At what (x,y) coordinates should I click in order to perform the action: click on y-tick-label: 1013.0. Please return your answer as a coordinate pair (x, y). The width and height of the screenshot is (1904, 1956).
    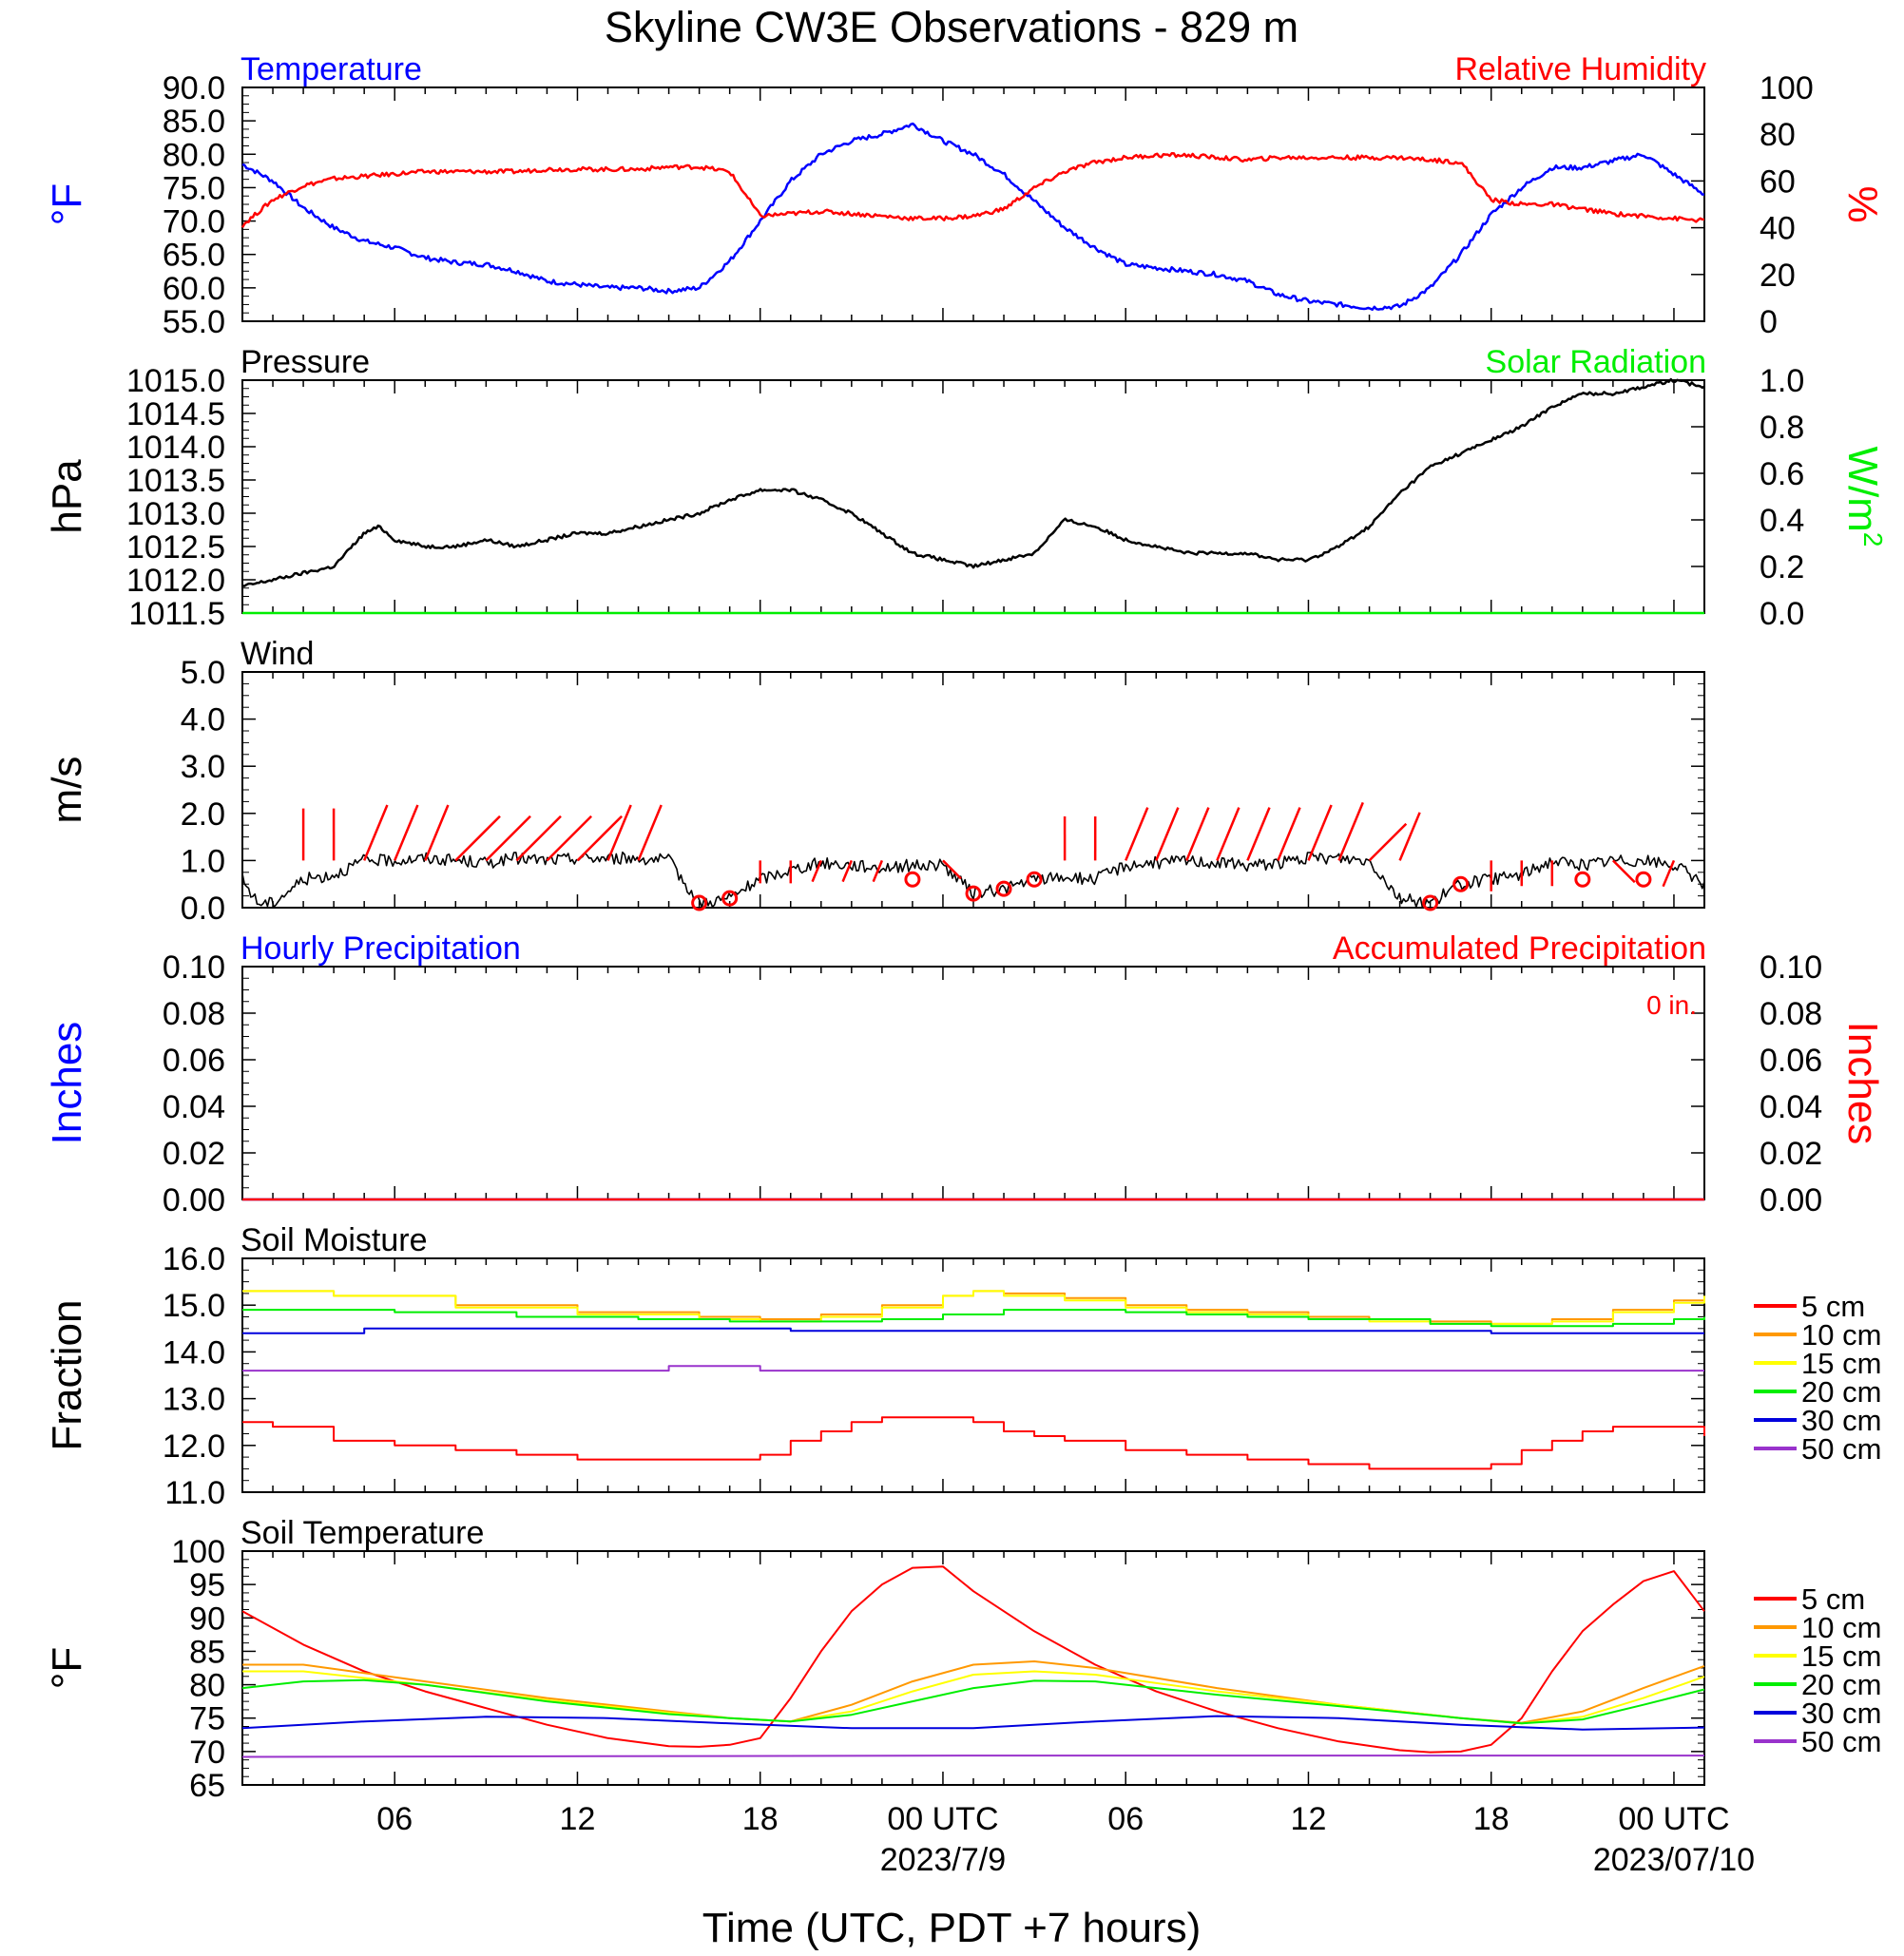
    Looking at the image, I should click on (175, 514).